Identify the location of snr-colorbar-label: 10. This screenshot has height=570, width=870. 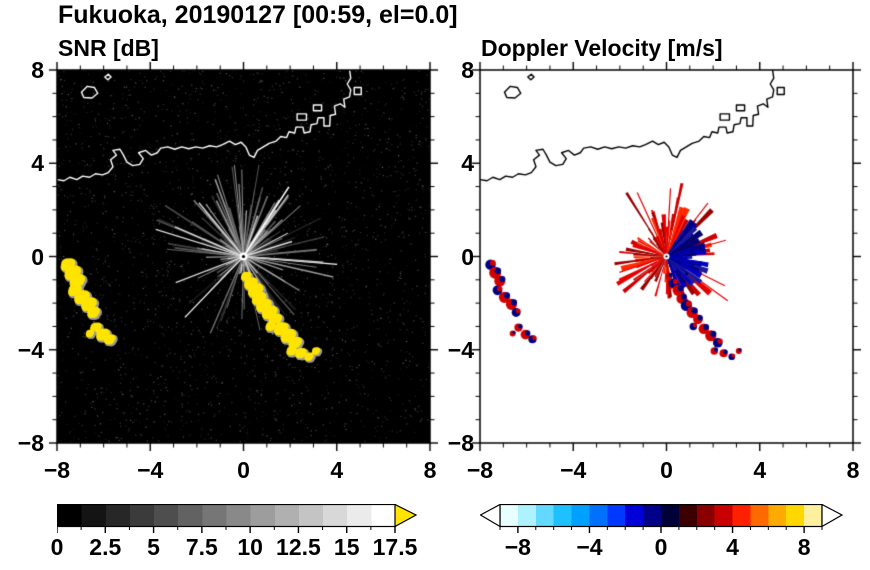
(250, 547).